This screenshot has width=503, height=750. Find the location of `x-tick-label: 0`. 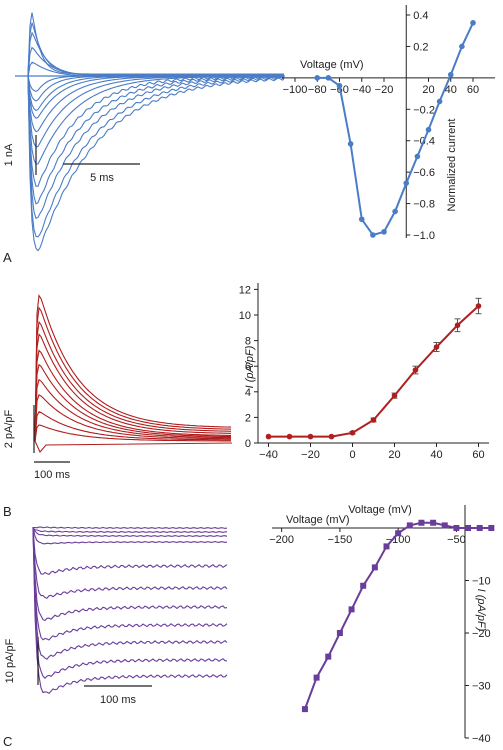

x-tick-label: 0 is located at coordinates (352, 455).